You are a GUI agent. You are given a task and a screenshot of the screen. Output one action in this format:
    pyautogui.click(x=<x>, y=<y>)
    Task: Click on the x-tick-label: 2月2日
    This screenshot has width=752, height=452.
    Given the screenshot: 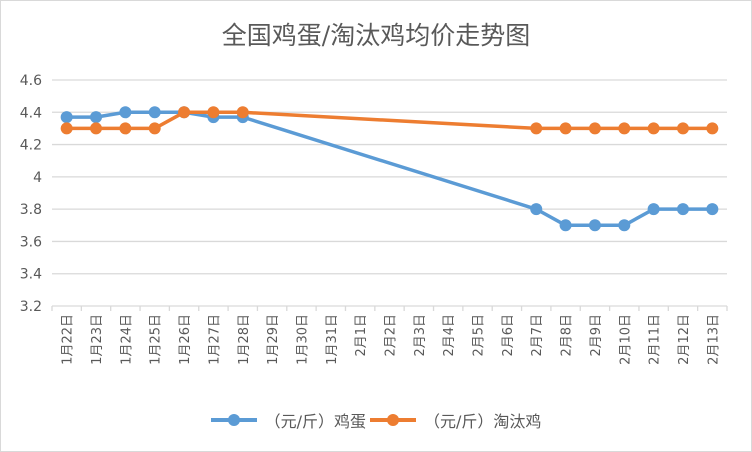 What is the action you would take?
    pyautogui.click(x=391, y=335)
    